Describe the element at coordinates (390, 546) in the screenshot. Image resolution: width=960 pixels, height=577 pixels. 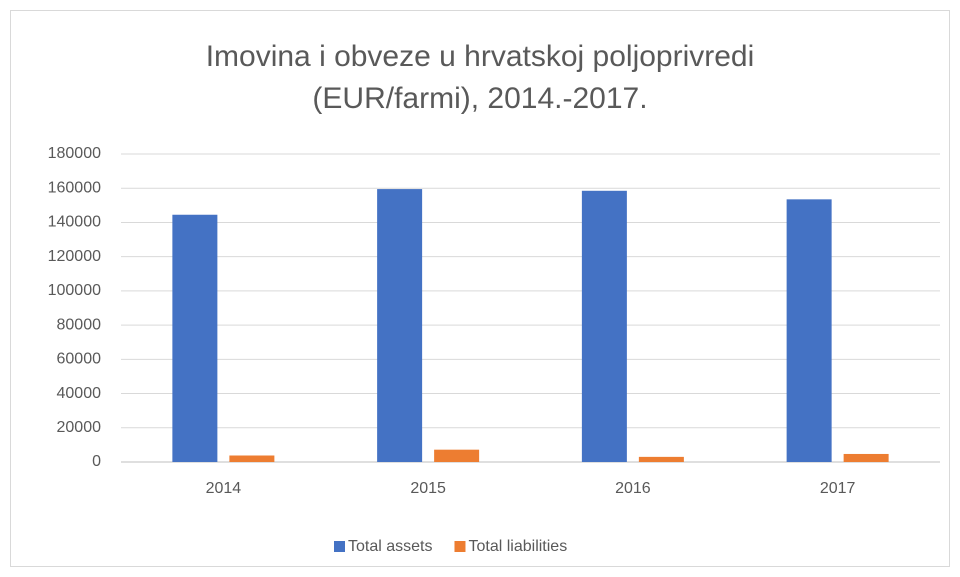
I see `legend-label: Total assets` at that location.